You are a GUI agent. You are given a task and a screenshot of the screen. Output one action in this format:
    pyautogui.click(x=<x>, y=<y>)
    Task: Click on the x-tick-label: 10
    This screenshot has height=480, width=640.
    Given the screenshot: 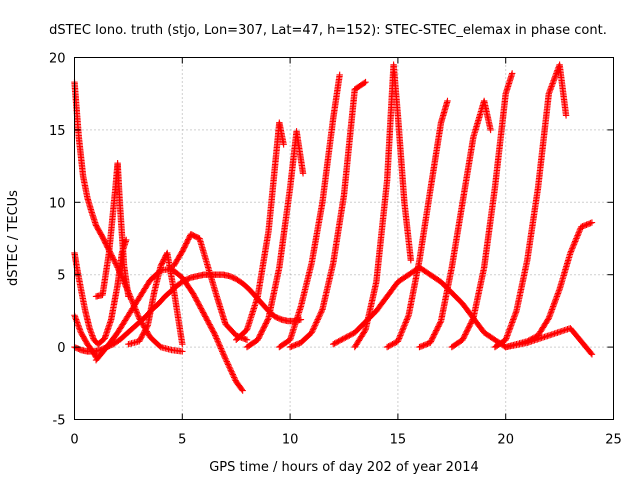 What is the action you would take?
    pyautogui.click(x=290, y=440)
    